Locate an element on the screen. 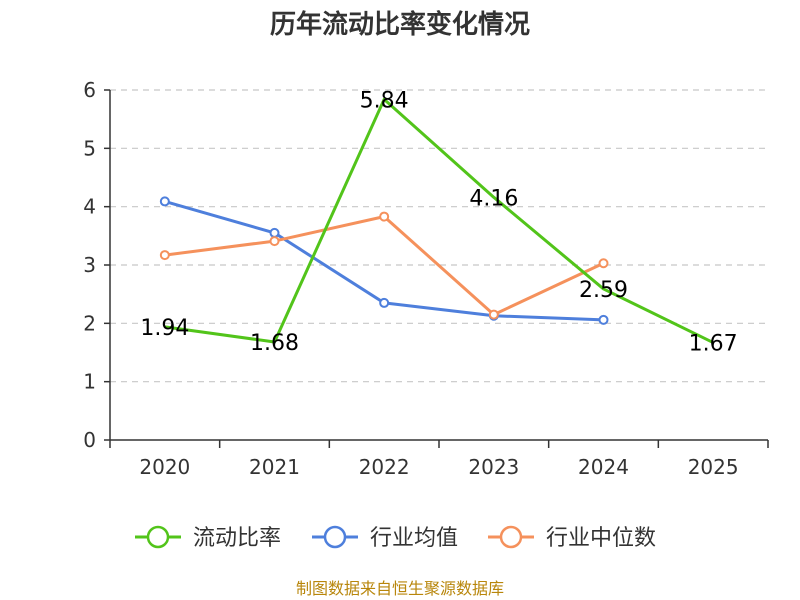 This screenshot has width=800, height=600. legend-item: 行业均值 is located at coordinates (385, 538).